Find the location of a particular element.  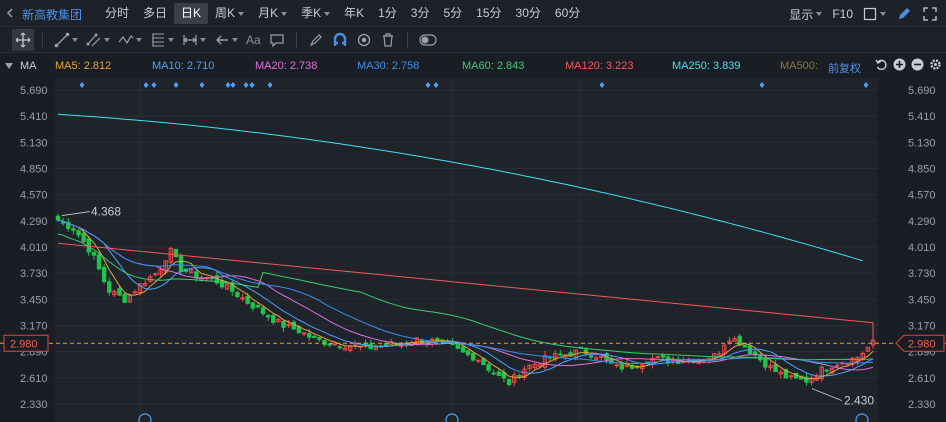

y-tick-label-right: 5.130 is located at coordinates (922, 143).